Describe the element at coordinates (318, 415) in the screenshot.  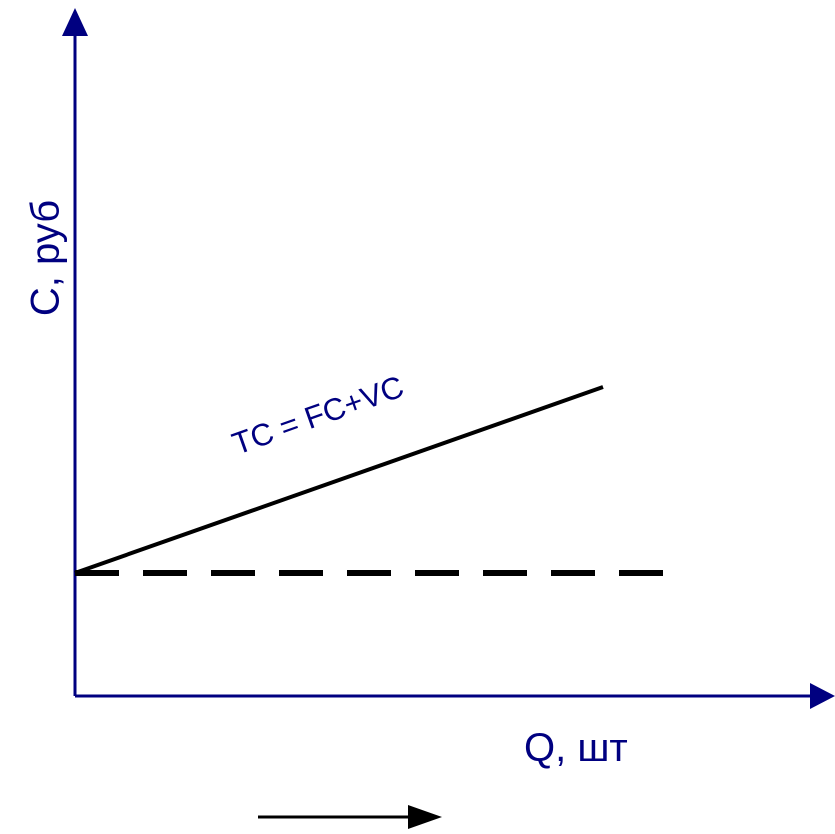
I see `total-cost-label: TC = FC+VC` at that location.